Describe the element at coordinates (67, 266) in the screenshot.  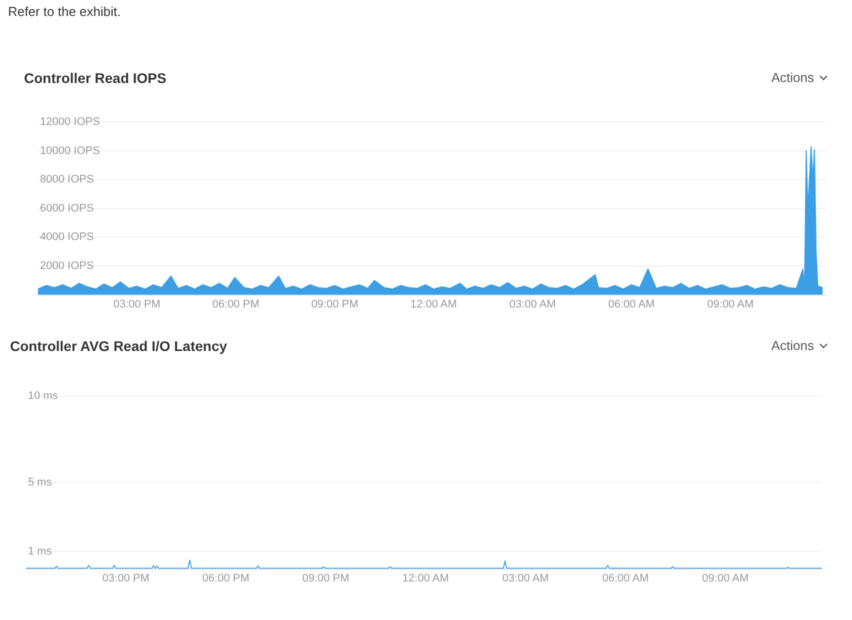
I see `y-tick-label: 2000 IOPS` at that location.